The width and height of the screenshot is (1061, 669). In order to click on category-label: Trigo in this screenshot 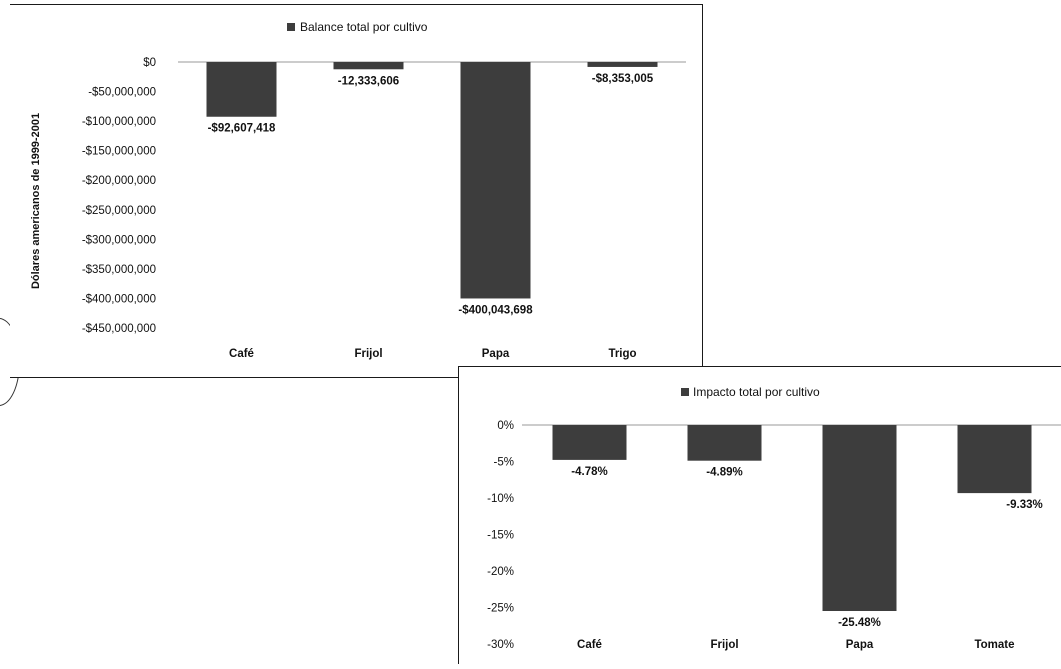, I will do `click(622, 354)`.